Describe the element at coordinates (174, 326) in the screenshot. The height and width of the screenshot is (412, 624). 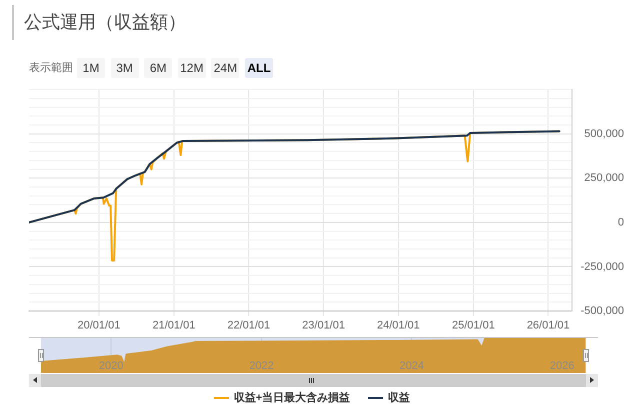
I see `x-tick-label: 21/01/01` at that location.